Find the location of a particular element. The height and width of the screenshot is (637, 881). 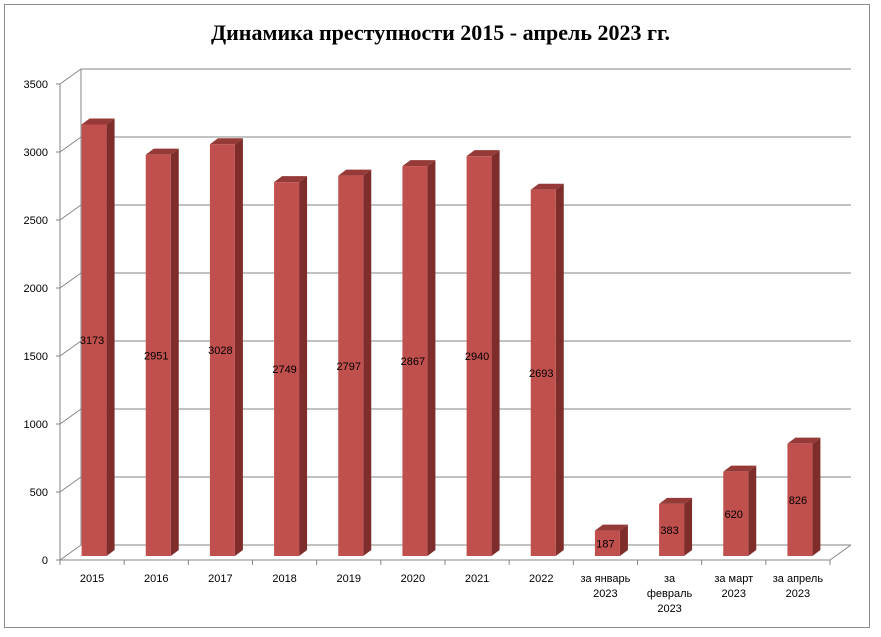

data-label: 2940 is located at coordinates (477, 357).